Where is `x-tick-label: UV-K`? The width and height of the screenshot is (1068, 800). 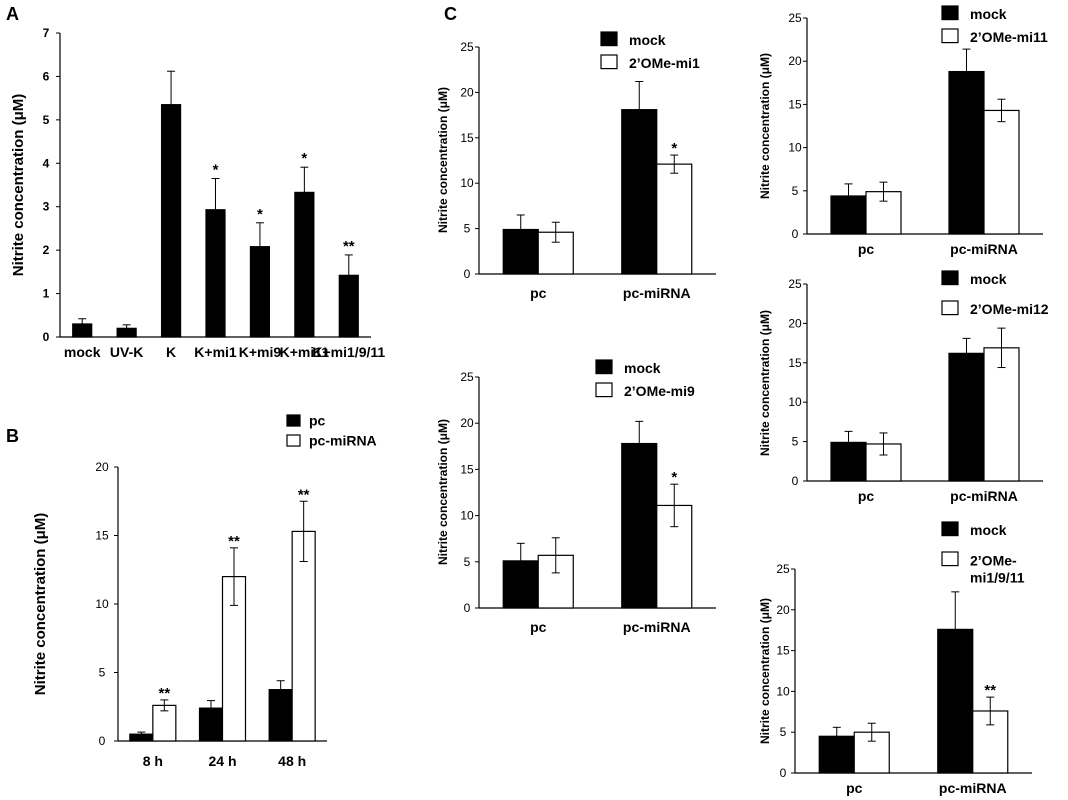
x-tick-label: UV-K is located at coordinates (126, 352).